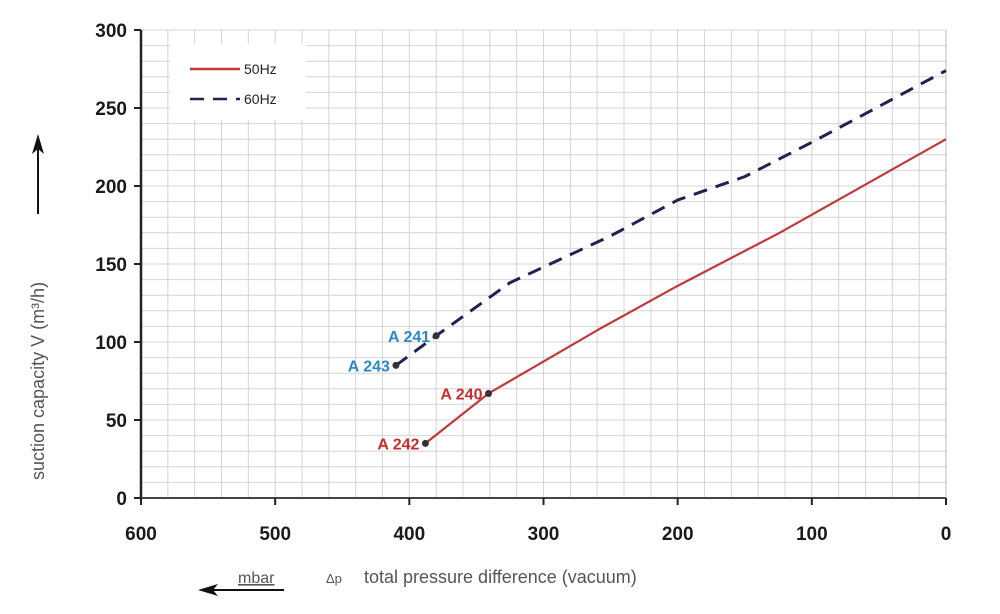  I want to click on x-tick-label: 400, so click(409, 534).